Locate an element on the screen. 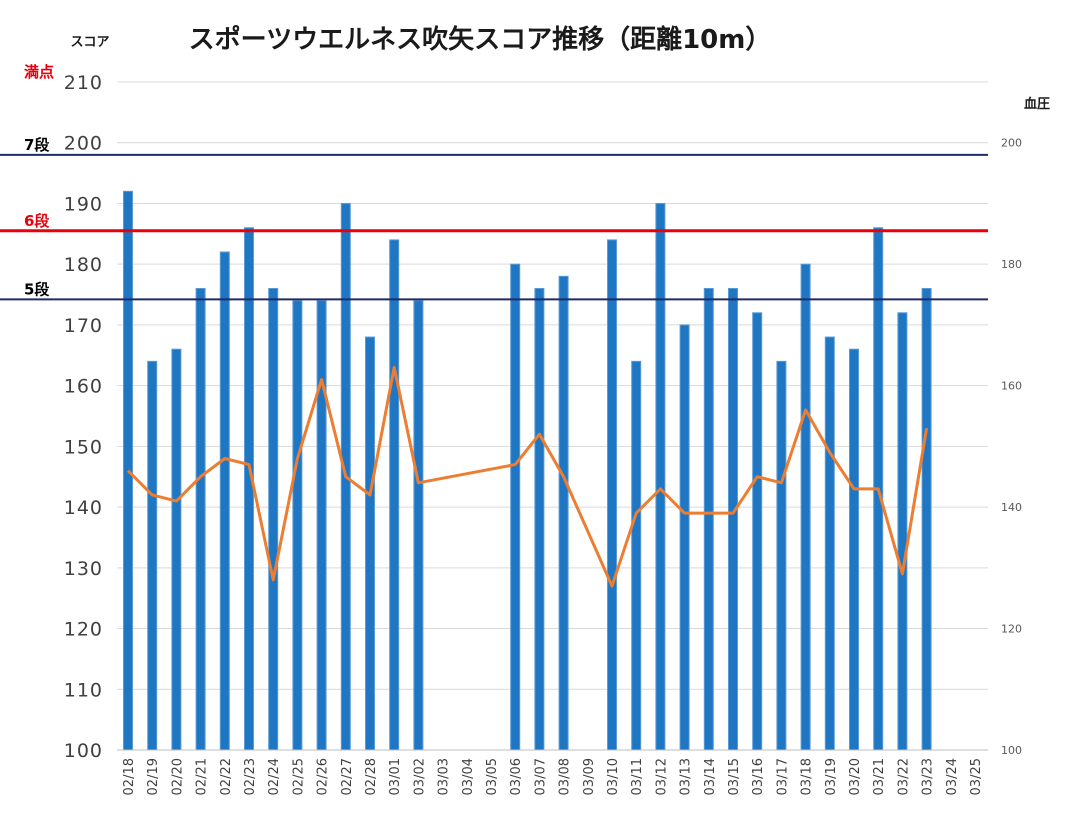  x-tick-label: 03/10 is located at coordinates (613, 776).